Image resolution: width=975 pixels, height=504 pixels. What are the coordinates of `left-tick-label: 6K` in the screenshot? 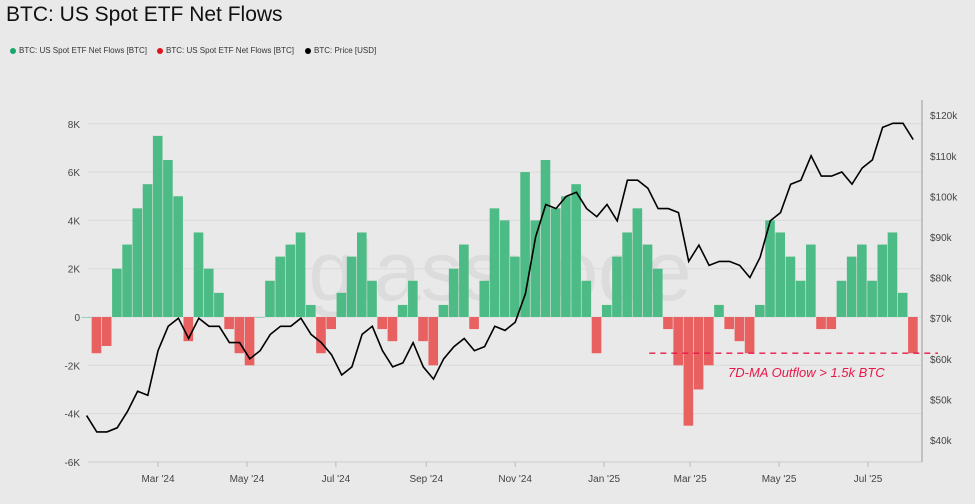 It's located at (74, 173).